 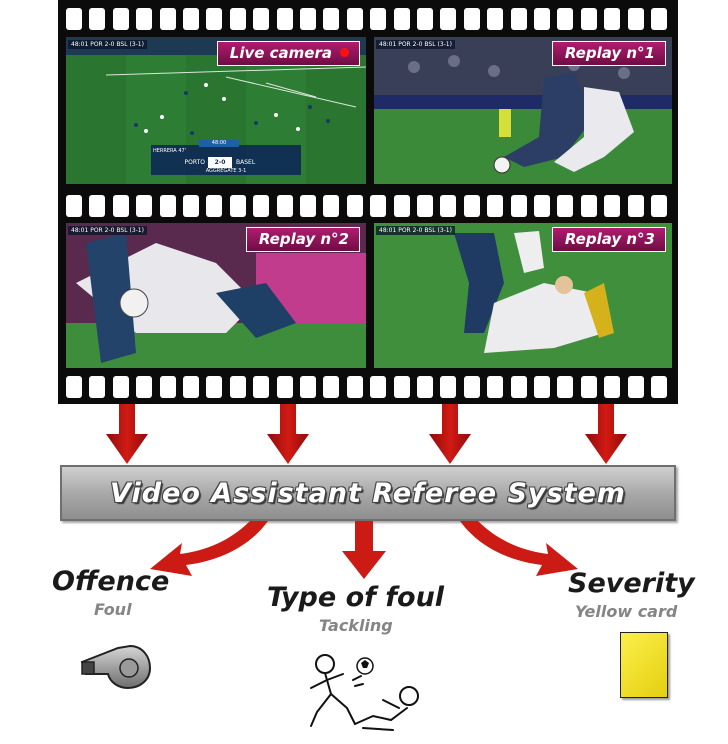 I want to click on score: 2-0, so click(x=109, y=230).